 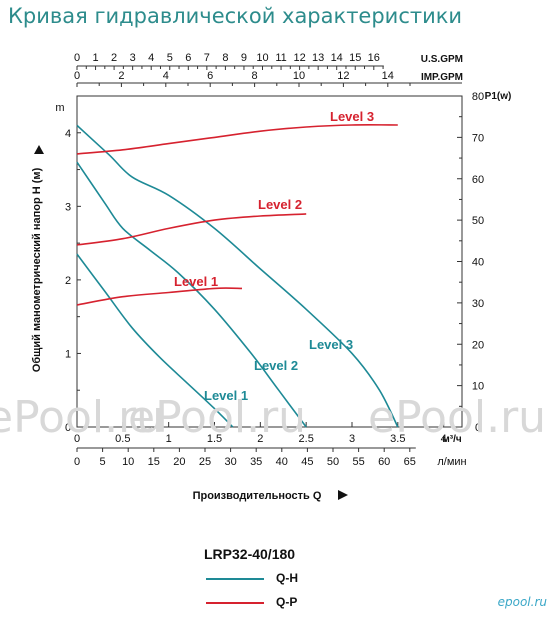 I want to click on impgpm-tick-label: 4, so click(x=166, y=76).